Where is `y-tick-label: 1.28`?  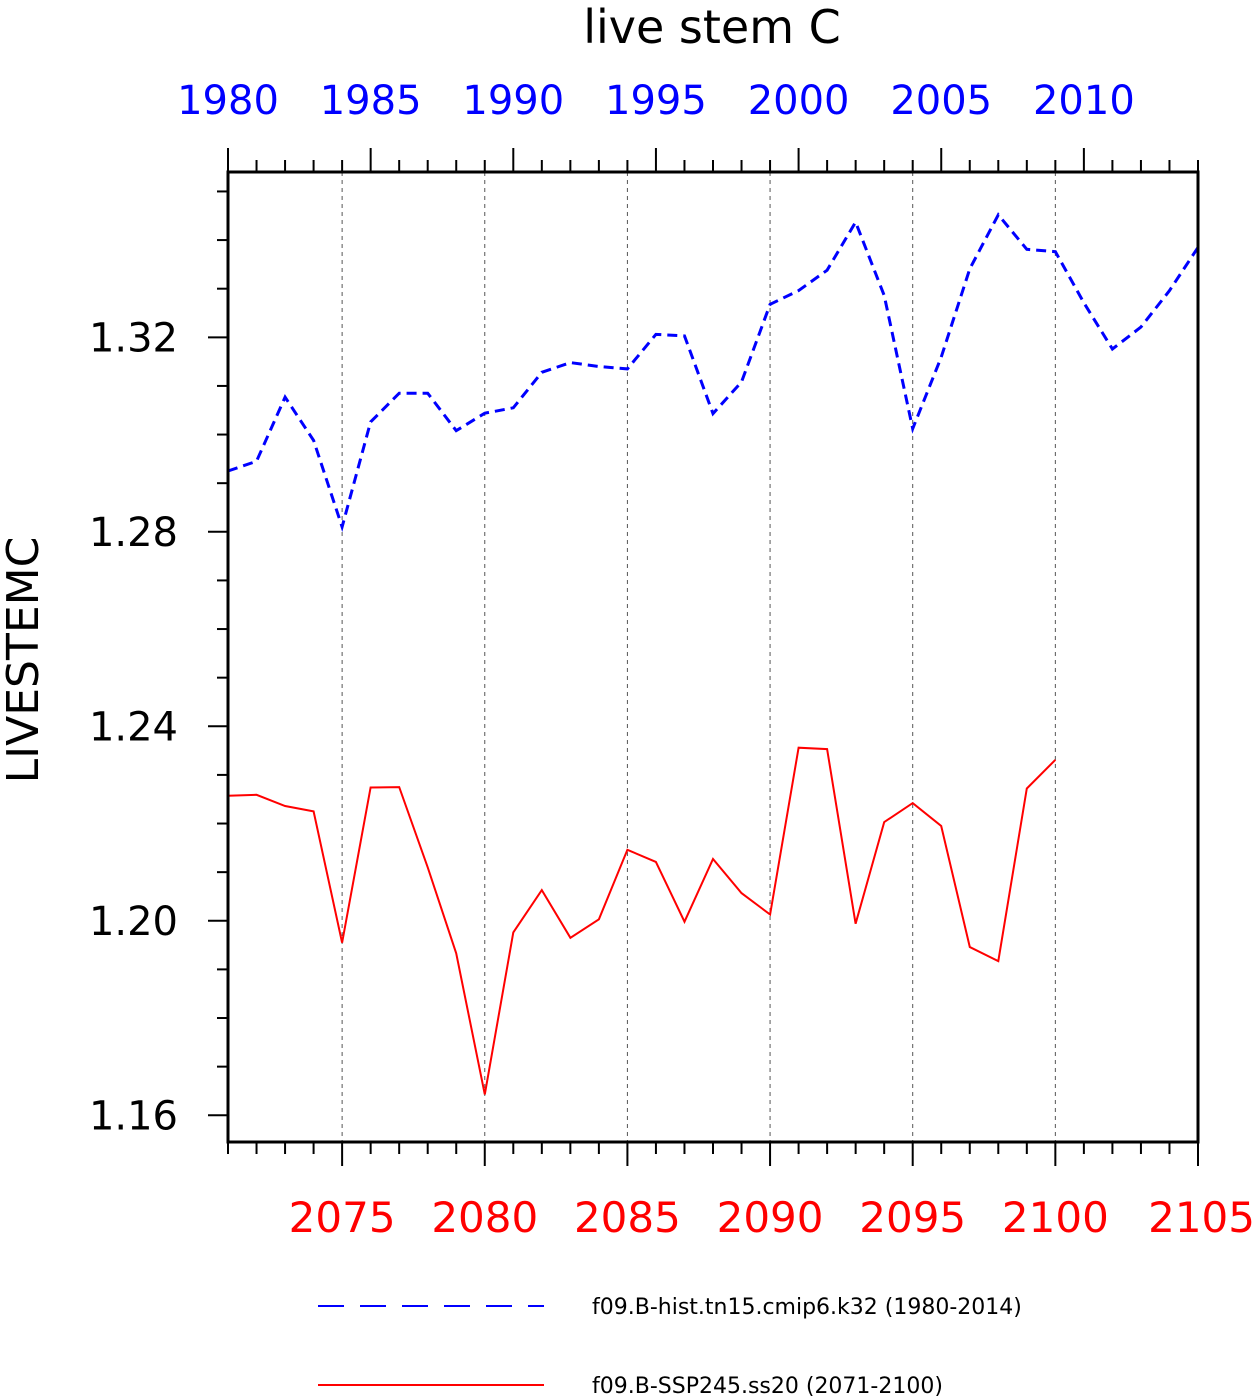 y-tick-label: 1.28 is located at coordinates (133, 533).